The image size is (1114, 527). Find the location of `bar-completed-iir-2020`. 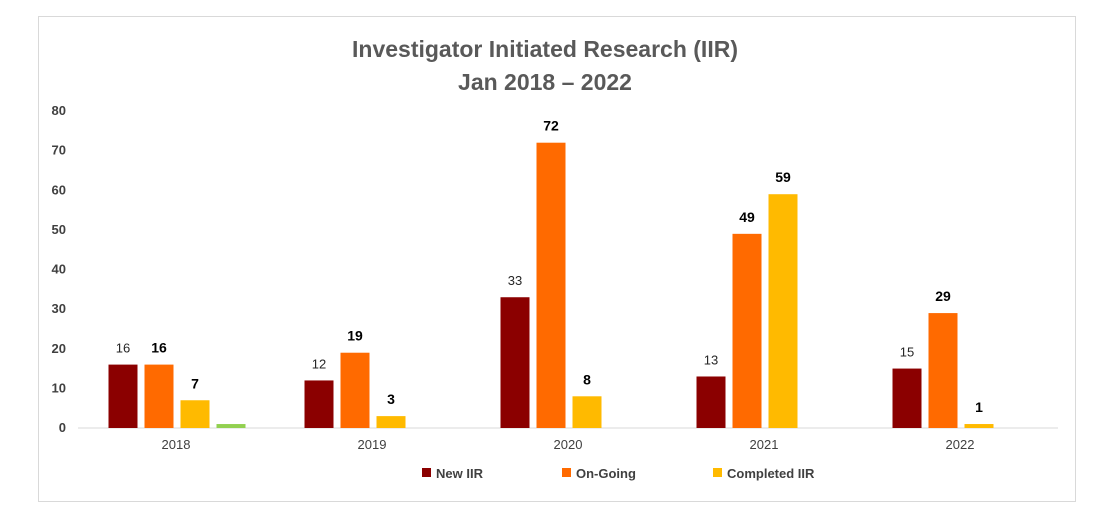

bar-completed-iir-2020 is located at coordinates (587, 412).